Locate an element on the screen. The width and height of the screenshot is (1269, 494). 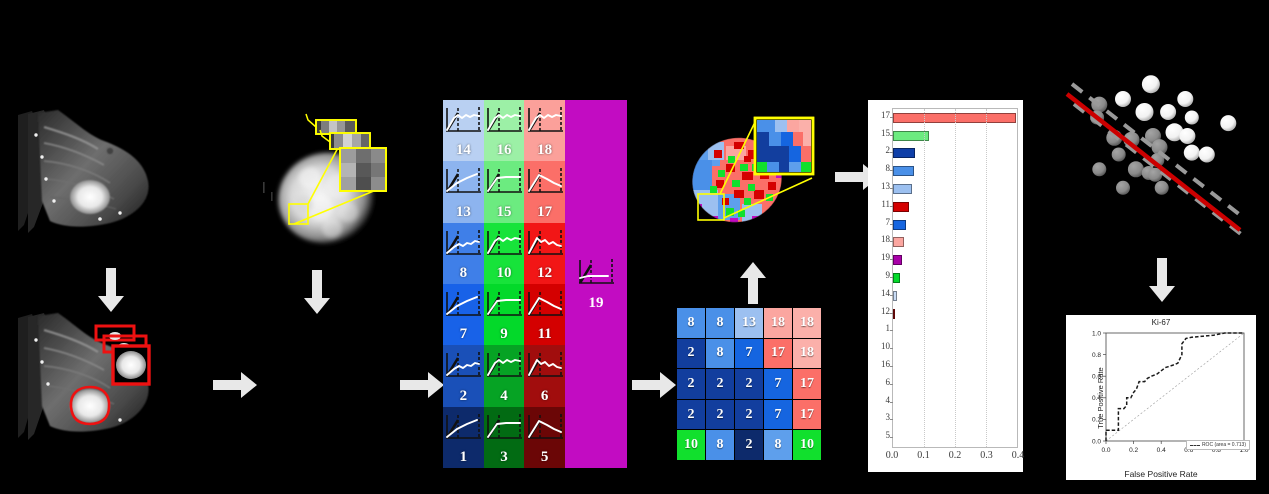
bar-chart-plot-area: 17 15 2 8 13 11 7 18 19 9 14 12 1 10 16 6 4 3 5 is located at coordinates (949, 278).